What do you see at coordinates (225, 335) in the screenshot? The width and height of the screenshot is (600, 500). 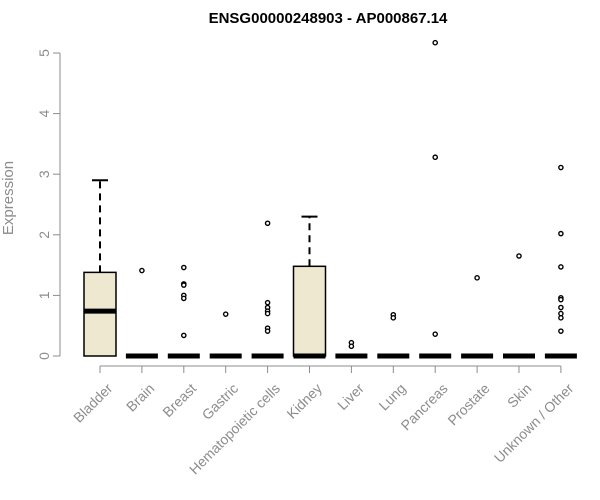 I see `box-gastric` at bounding box center [225, 335].